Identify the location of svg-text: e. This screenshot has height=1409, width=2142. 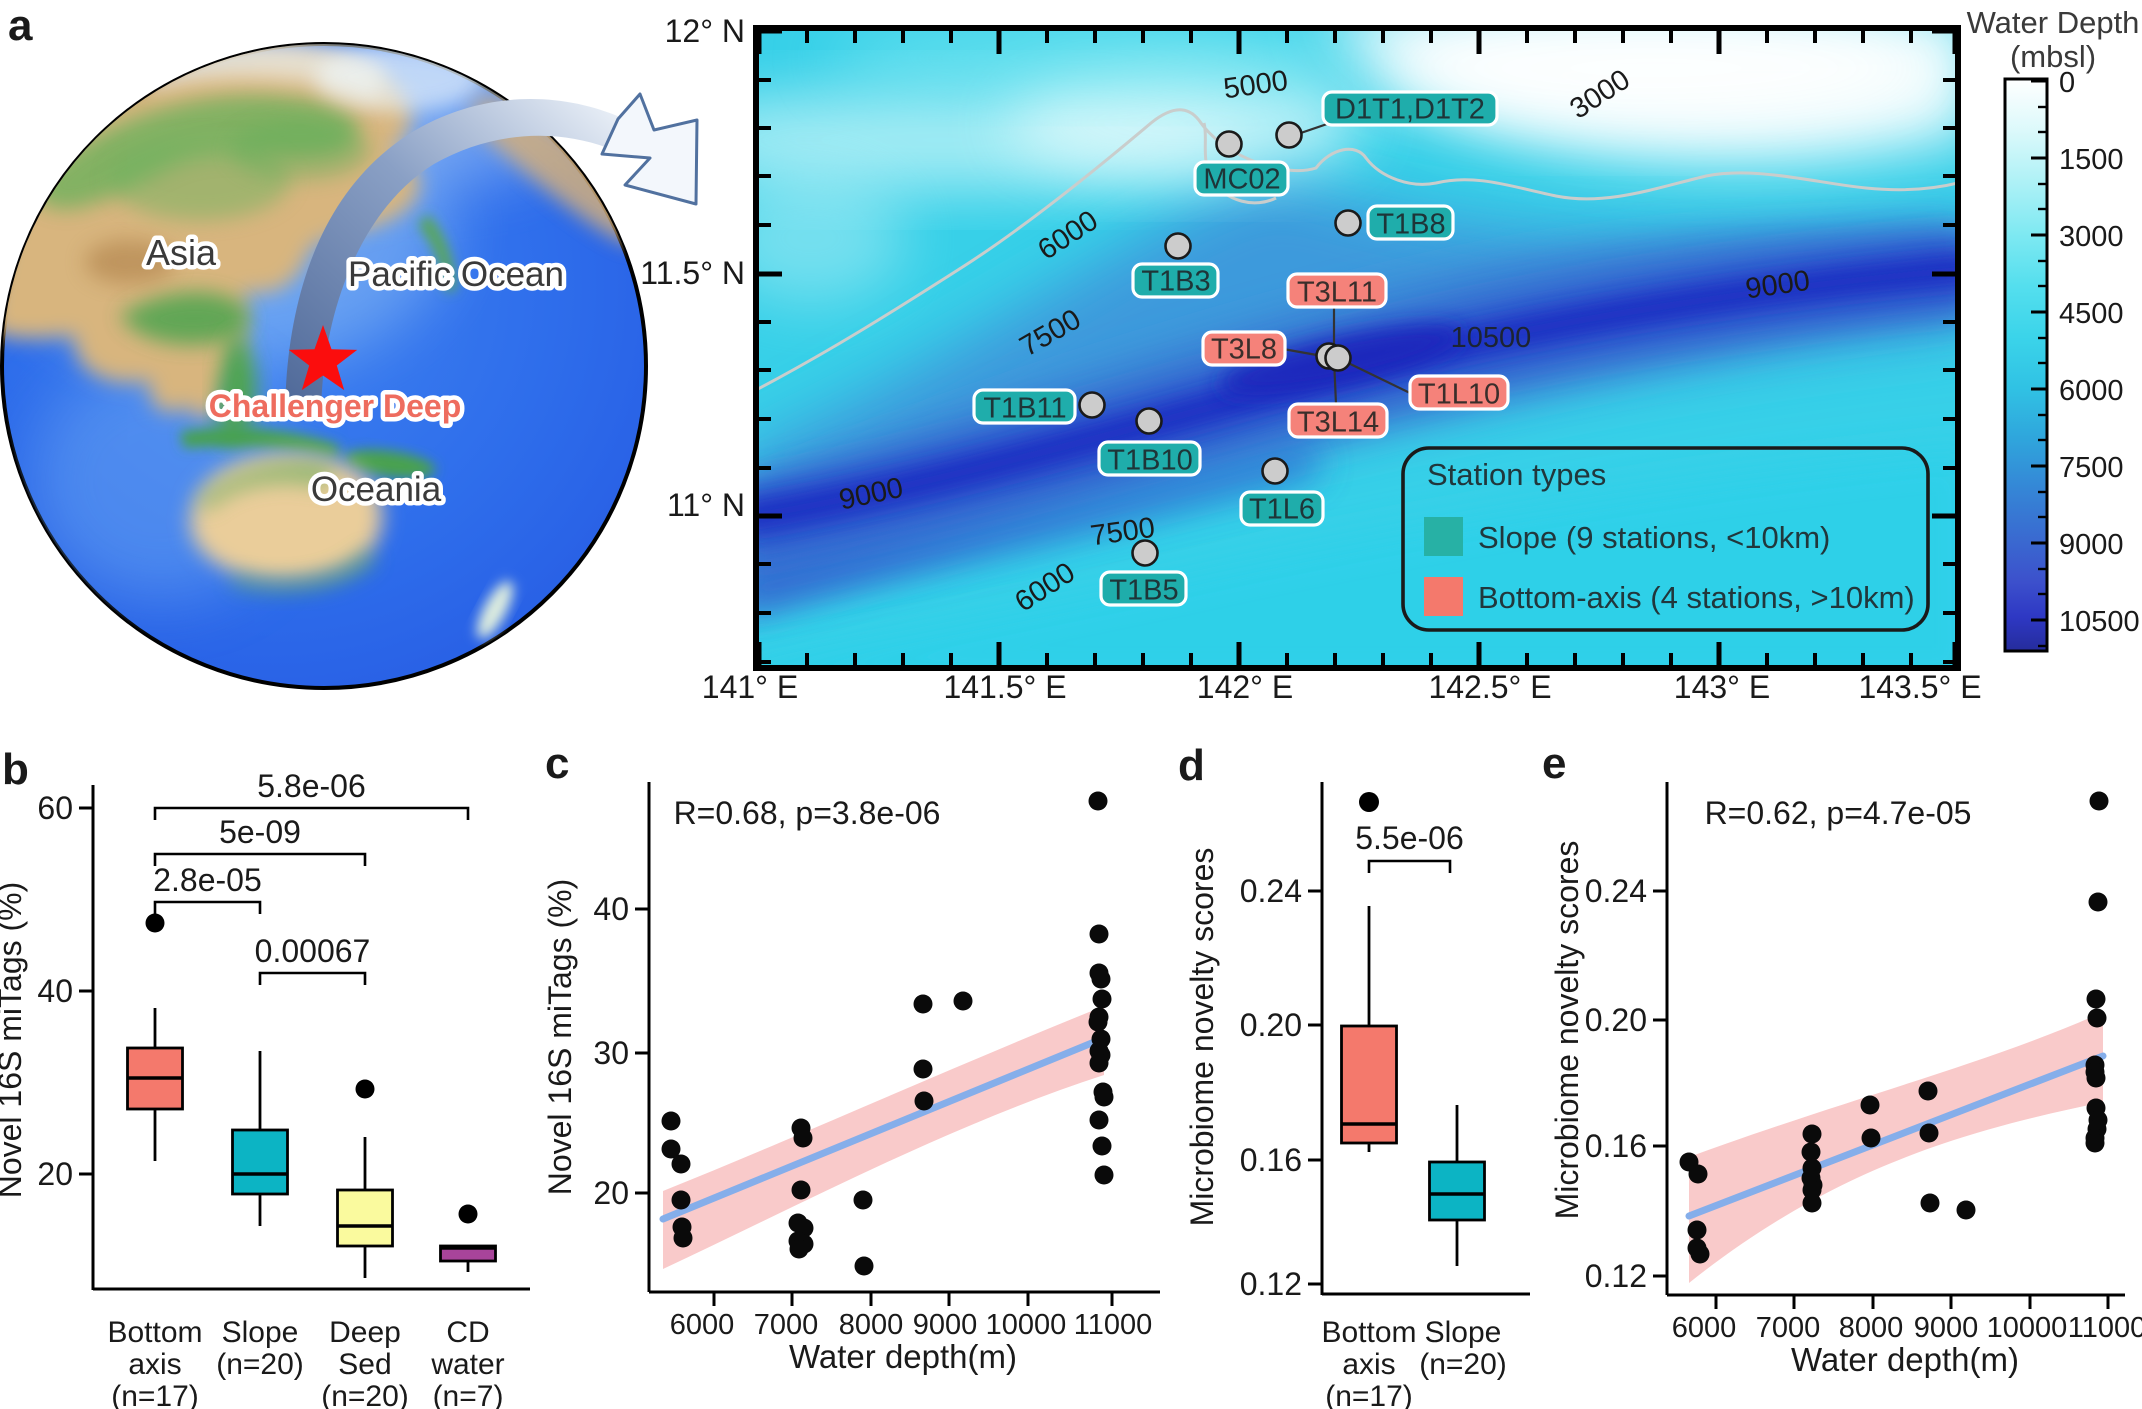
(1554, 763).